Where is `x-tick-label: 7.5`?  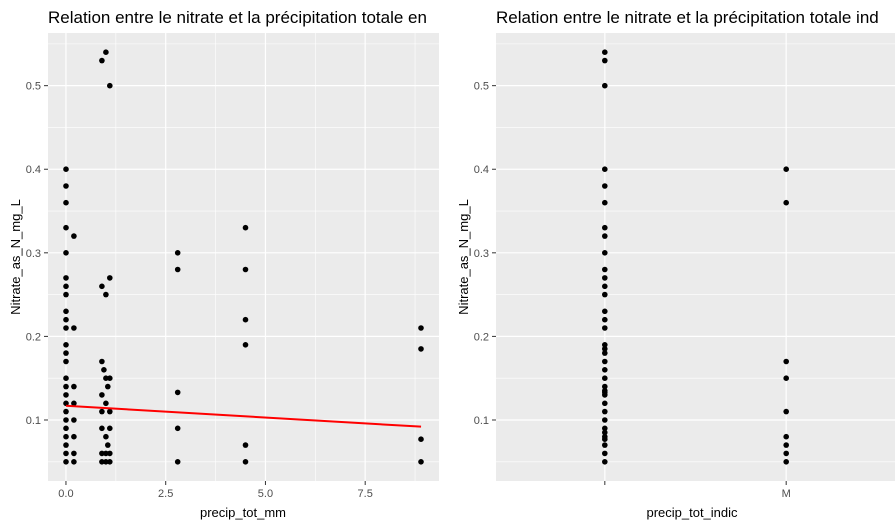
x-tick-label: 7.5 is located at coordinates (365, 494).